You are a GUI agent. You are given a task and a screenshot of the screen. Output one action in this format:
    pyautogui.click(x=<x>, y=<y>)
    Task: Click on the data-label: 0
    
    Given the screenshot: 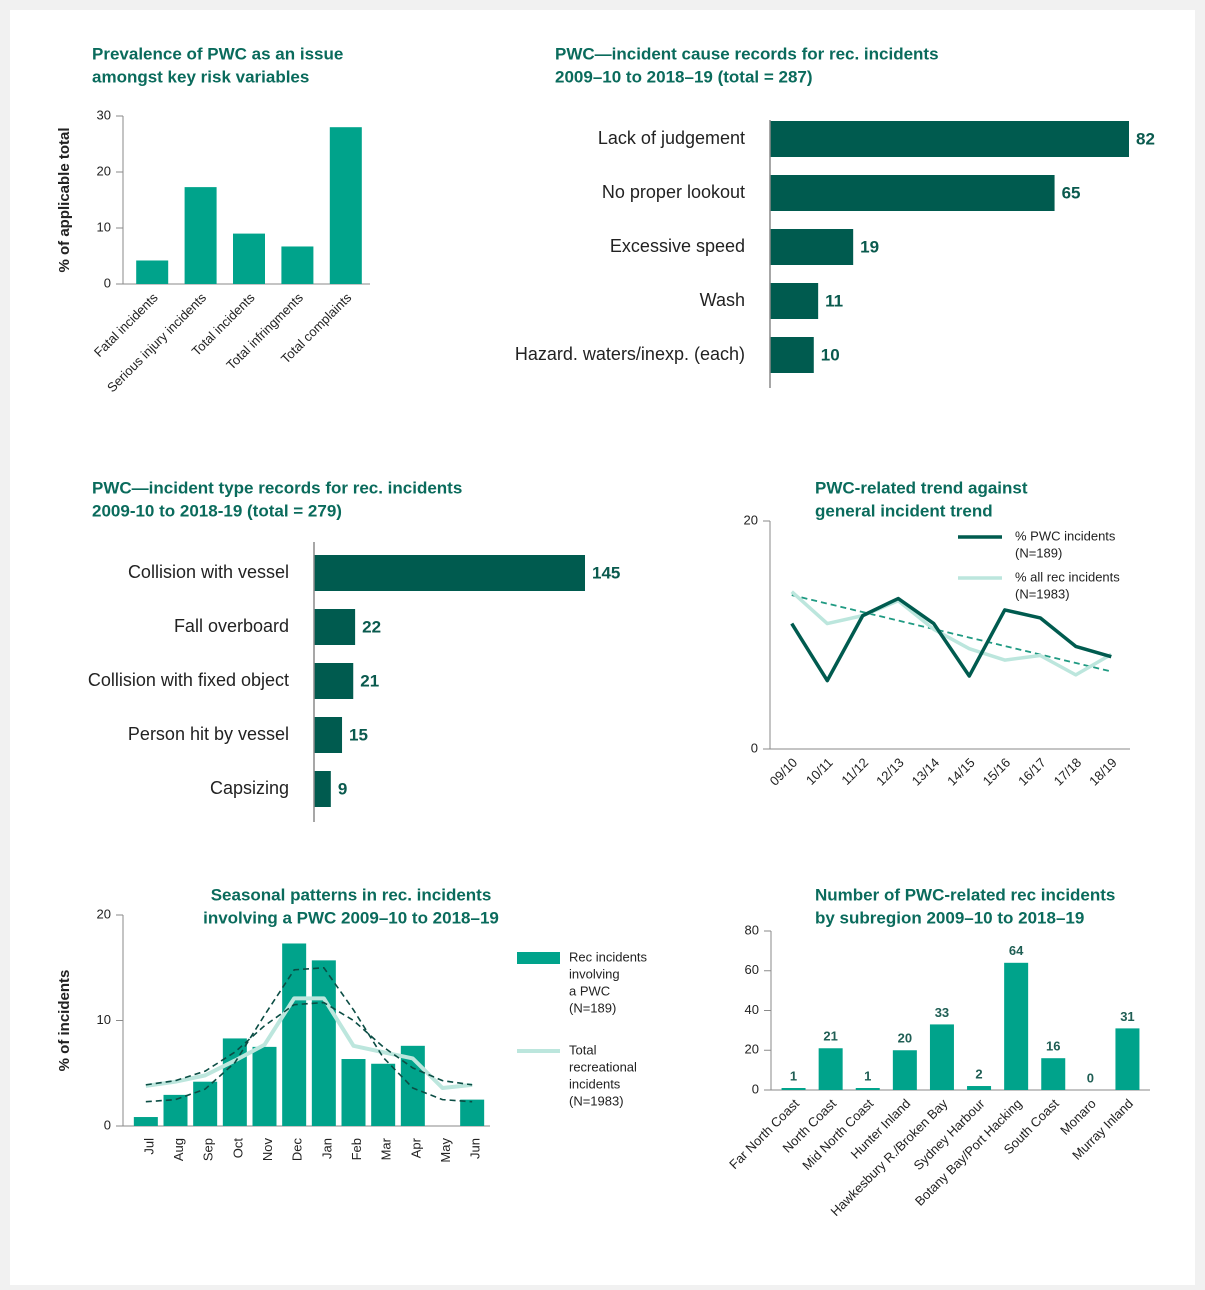 What is the action you would take?
    pyautogui.click(x=1090, y=1077)
    